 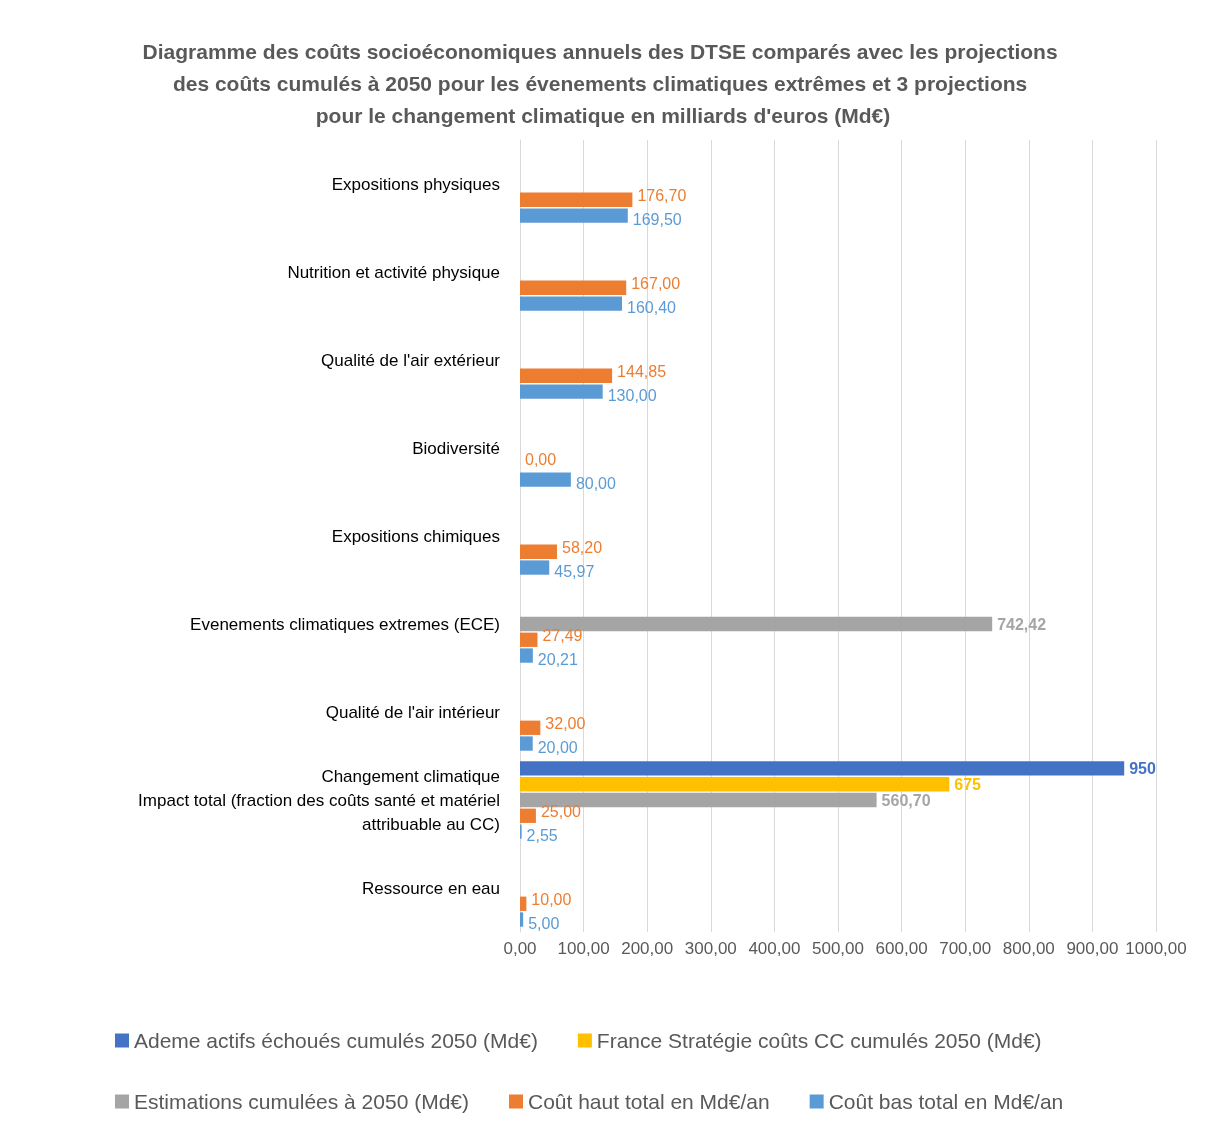 I want to click on data-label: 5,00, so click(x=544, y=924).